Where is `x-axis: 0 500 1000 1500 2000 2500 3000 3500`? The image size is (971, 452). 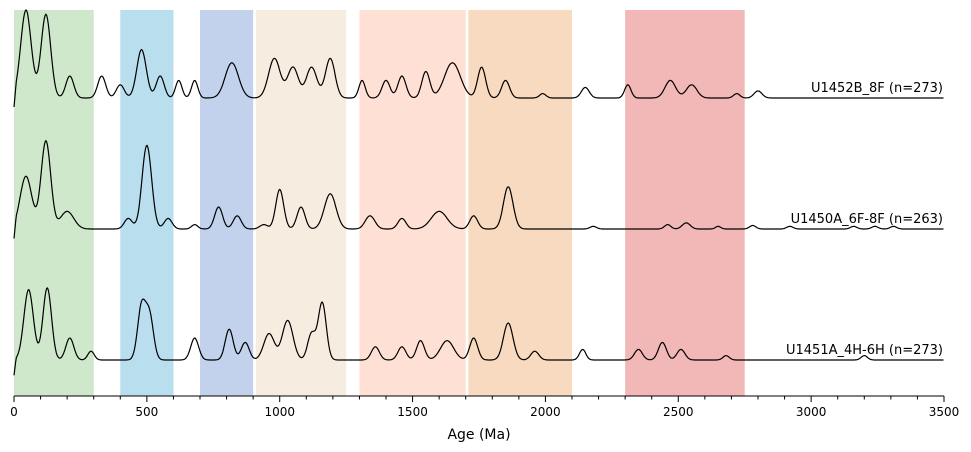
x-axis: 0 500 1000 1500 2000 2500 3000 3500 is located at coordinates (485, 407).